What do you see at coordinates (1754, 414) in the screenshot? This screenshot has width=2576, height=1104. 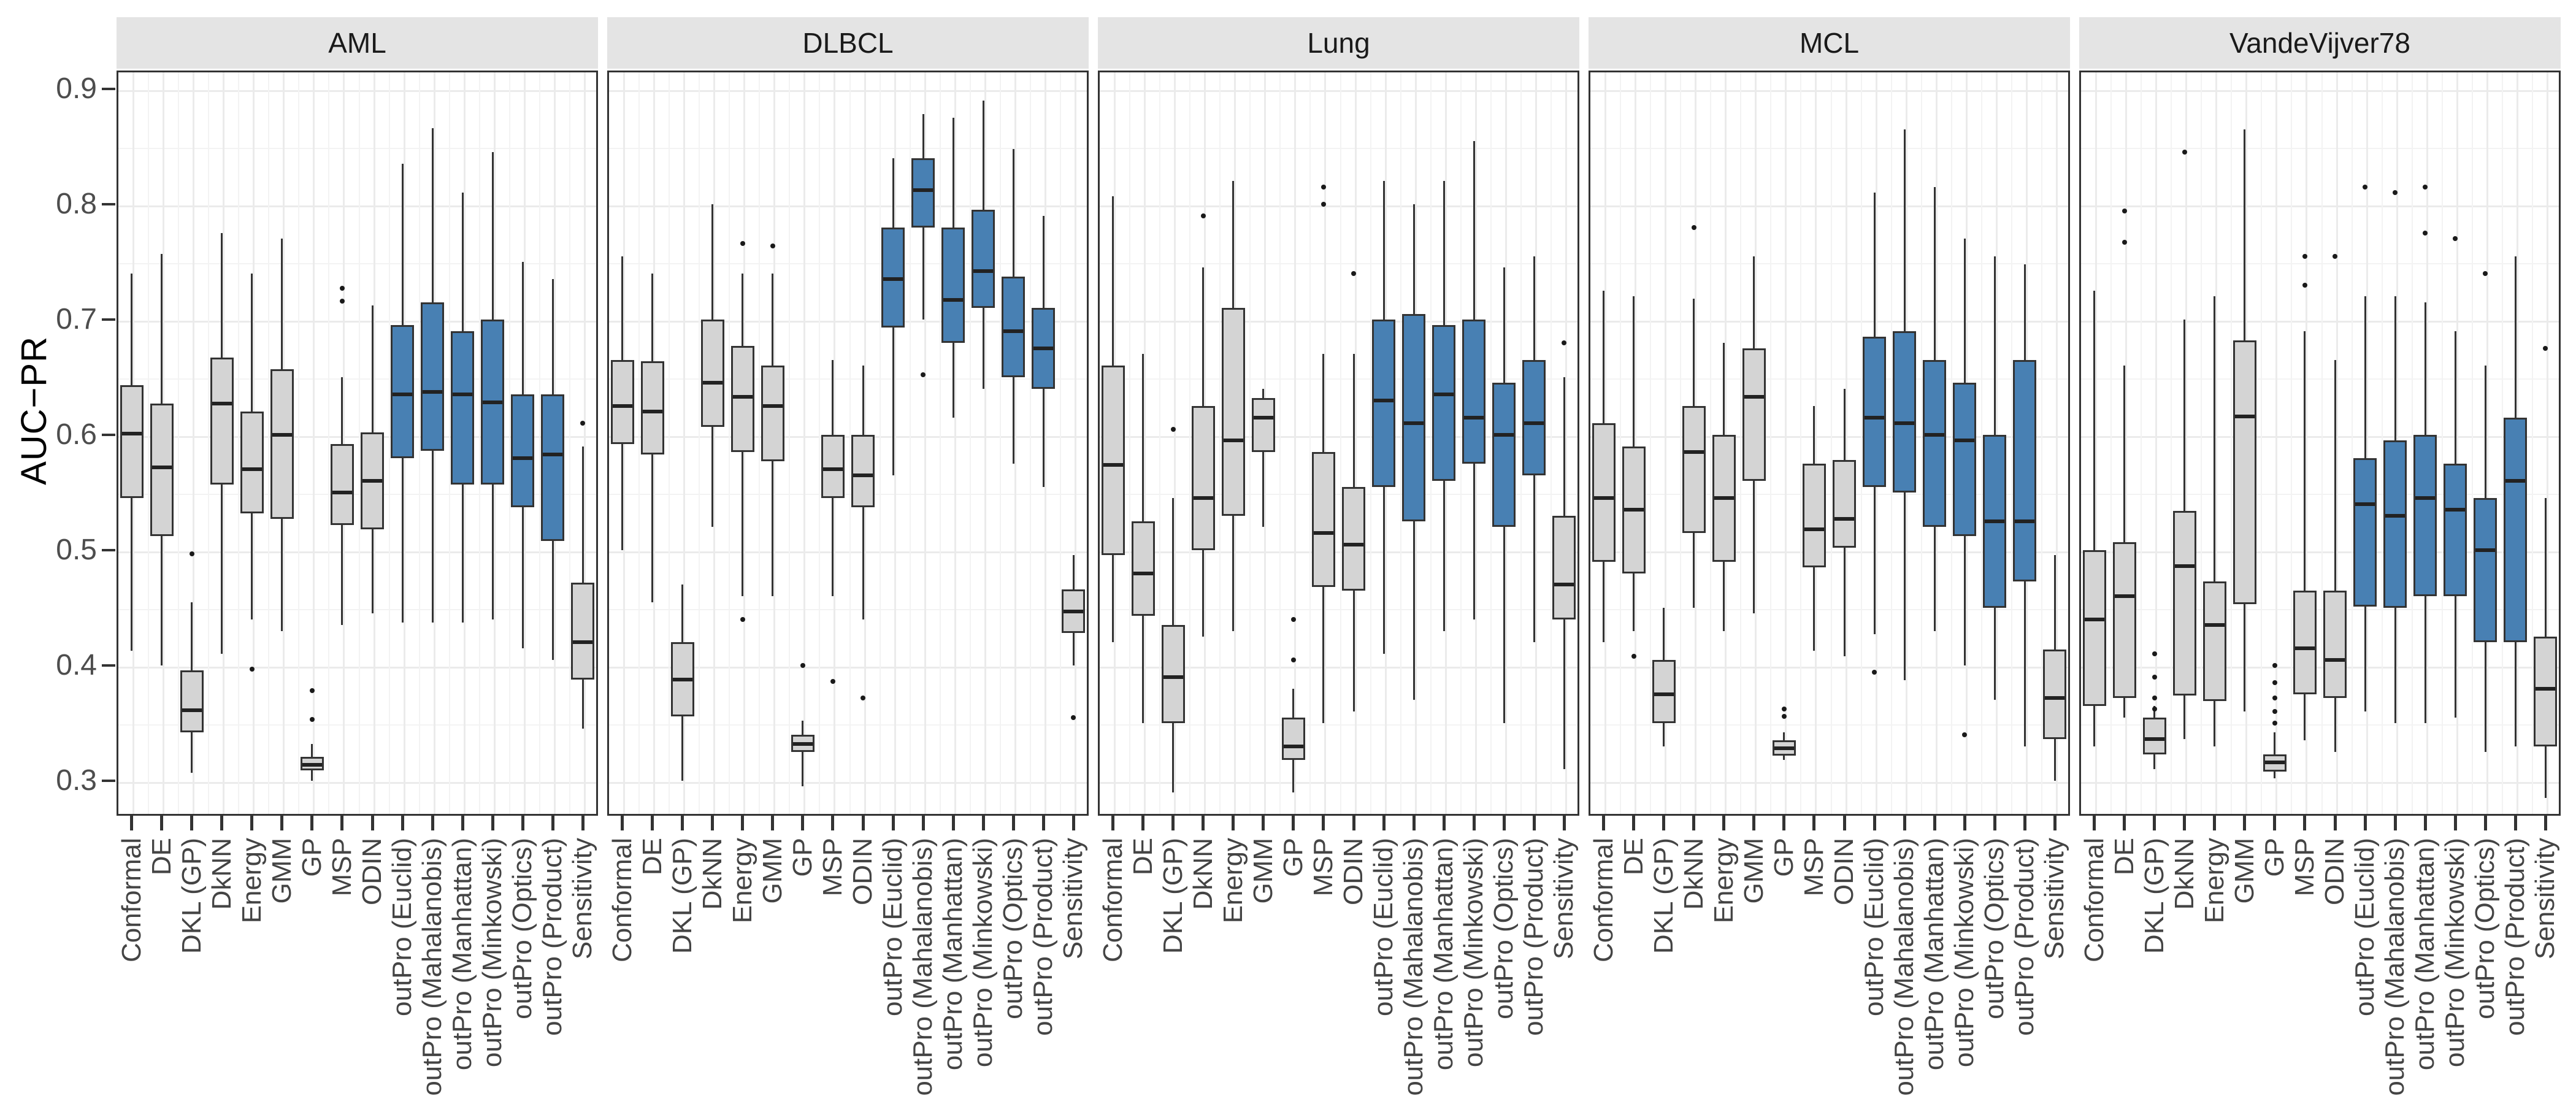 I see `box-MCL-GMM` at bounding box center [1754, 414].